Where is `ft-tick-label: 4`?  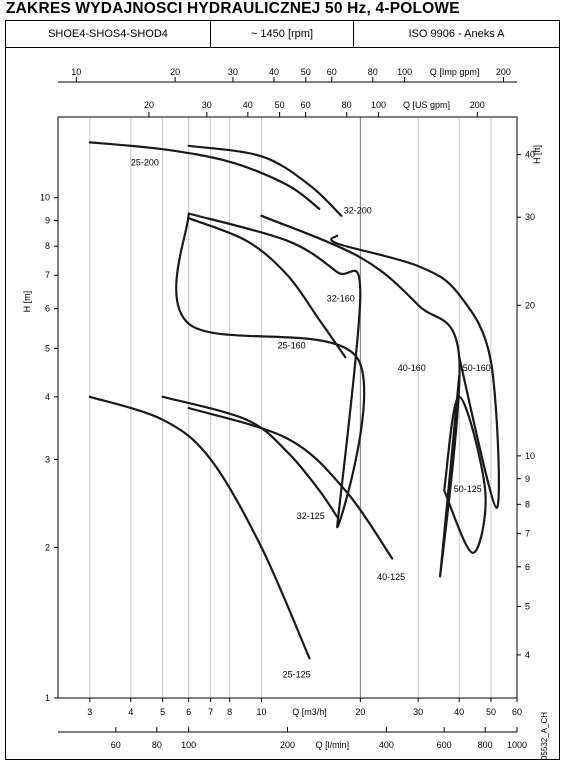 ft-tick-label: 4 is located at coordinates (527, 655).